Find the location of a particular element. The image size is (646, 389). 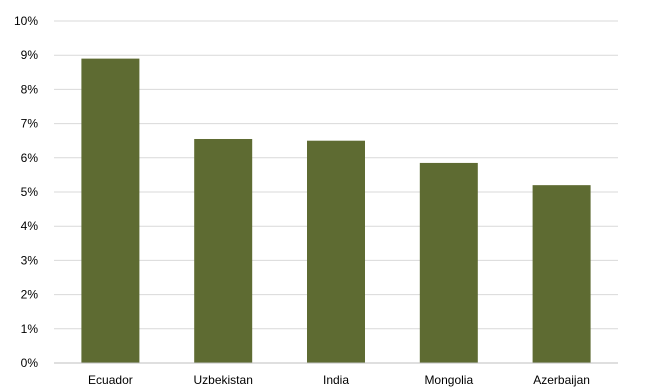

y-tick-label: 4% is located at coordinates (30, 226).